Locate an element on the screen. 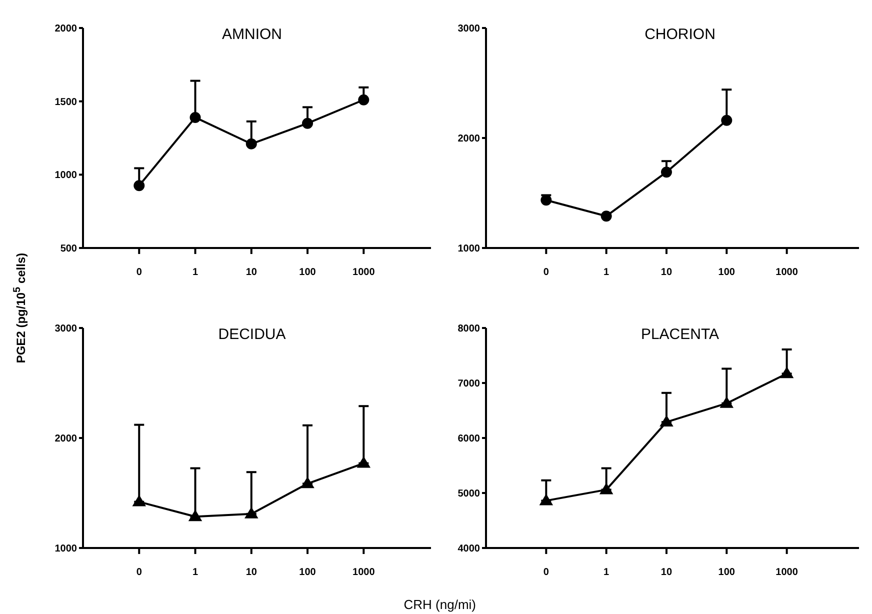 This screenshot has width=872, height=614. y-tick-label: 7000 is located at coordinates (469, 384).